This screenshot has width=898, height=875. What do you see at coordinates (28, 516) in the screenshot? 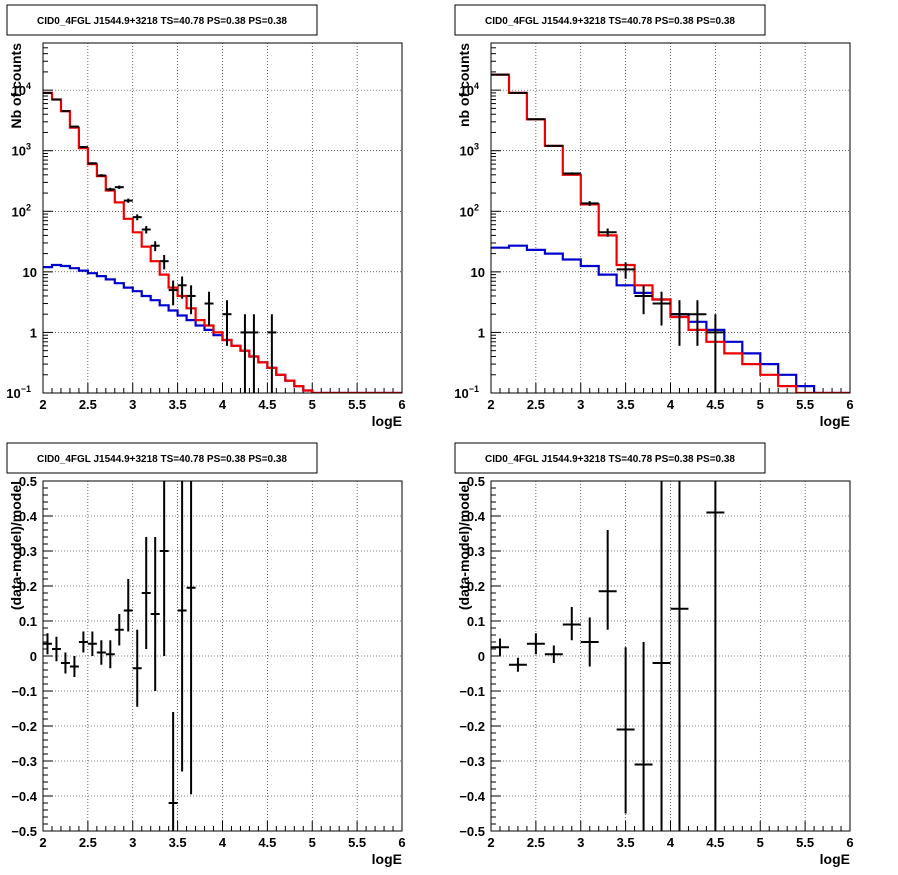
I see `y-tick-label: 0.4` at bounding box center [28, 516].